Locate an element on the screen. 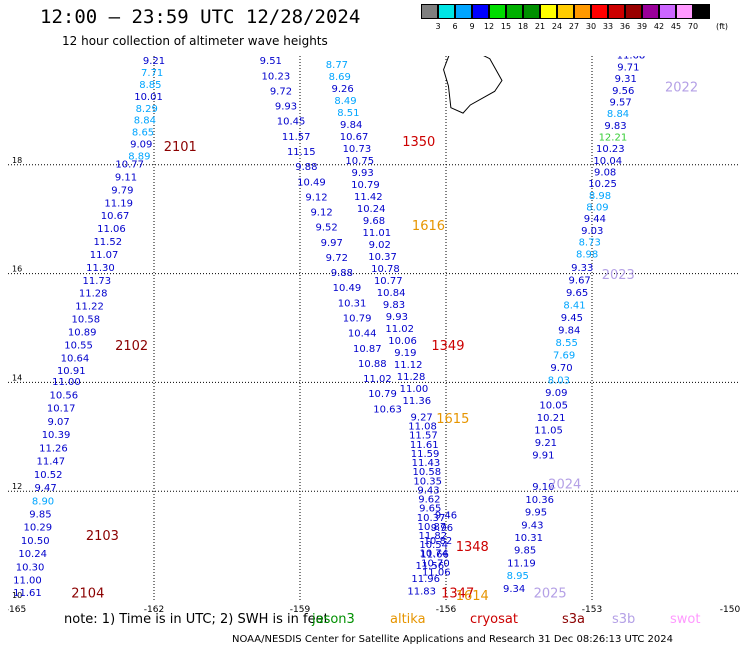 This screenshot has height=650, width=740. satellite-legend-item: altika is located at coordinates (408, 619).